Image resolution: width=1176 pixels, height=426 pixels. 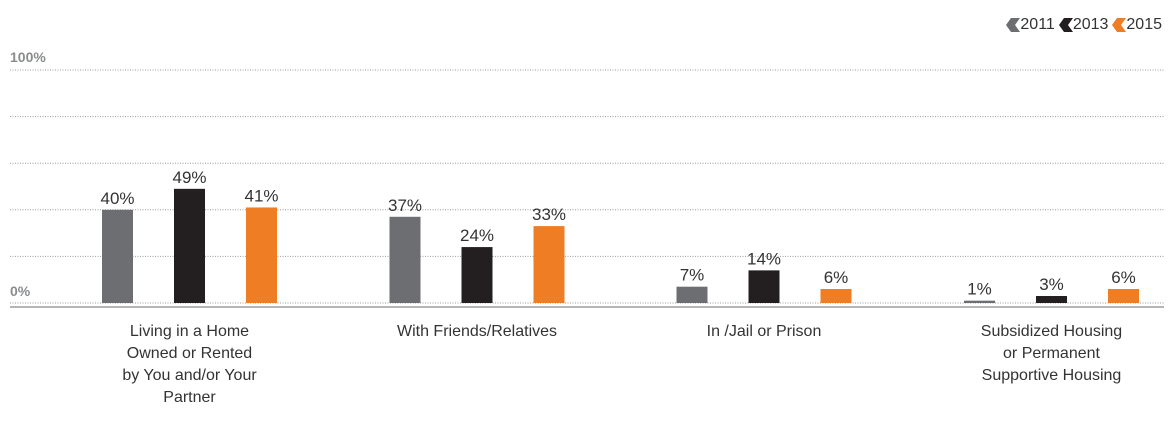 I want to click on legend-item-2013: 2013, so click(x=1083, y=25).